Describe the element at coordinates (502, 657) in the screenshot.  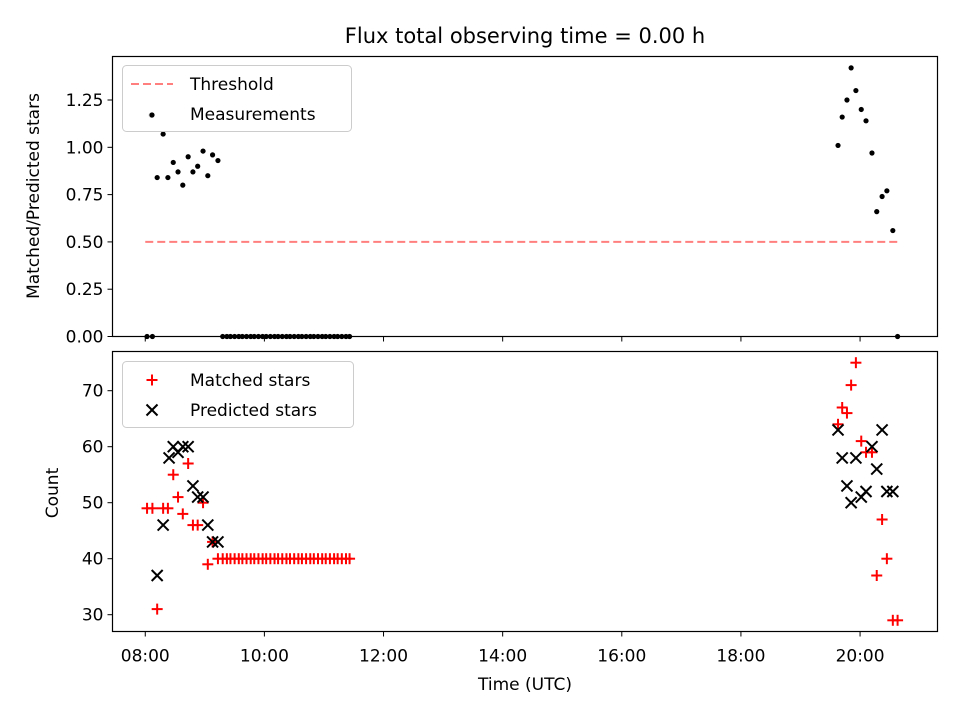
I see `x-tick-label: 14:00` at that location.